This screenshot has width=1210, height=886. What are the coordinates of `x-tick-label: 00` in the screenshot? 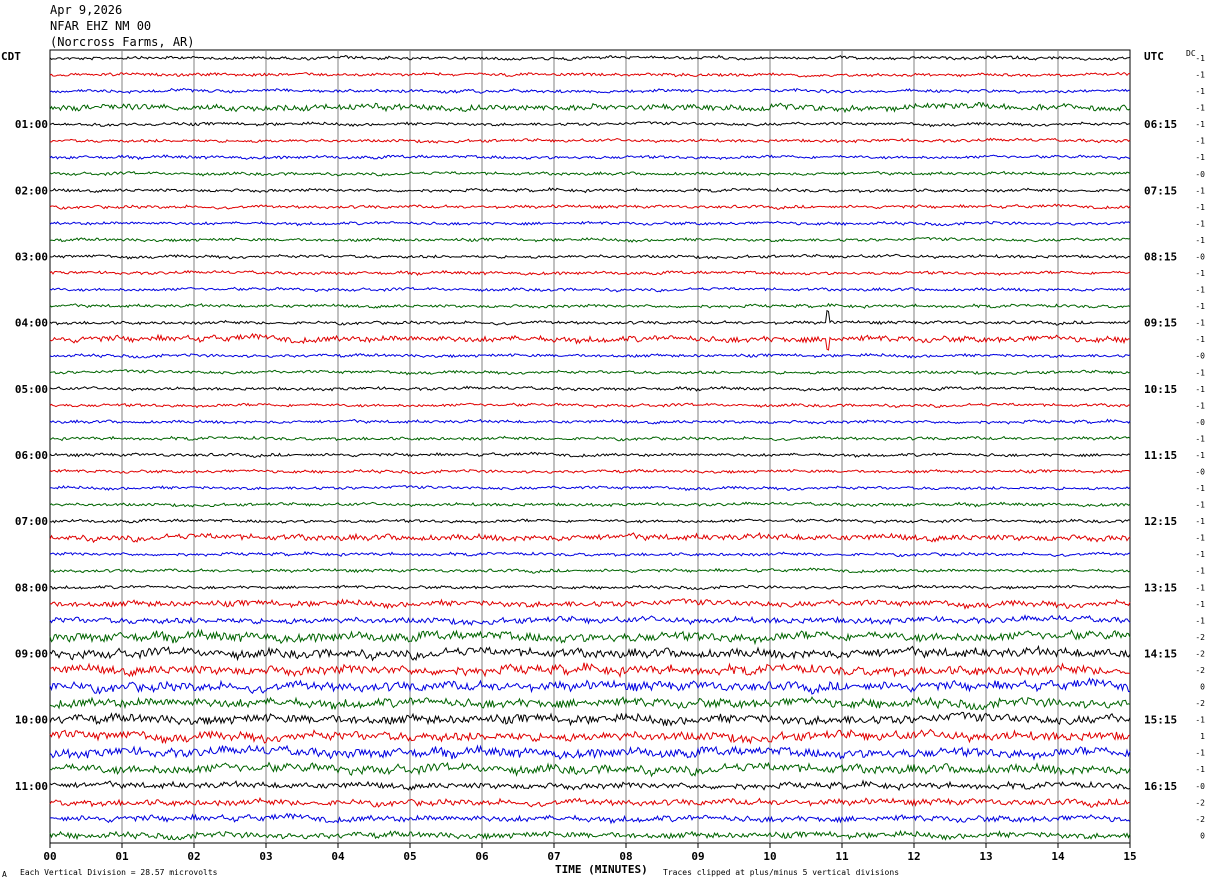 It's located at (49, 856).